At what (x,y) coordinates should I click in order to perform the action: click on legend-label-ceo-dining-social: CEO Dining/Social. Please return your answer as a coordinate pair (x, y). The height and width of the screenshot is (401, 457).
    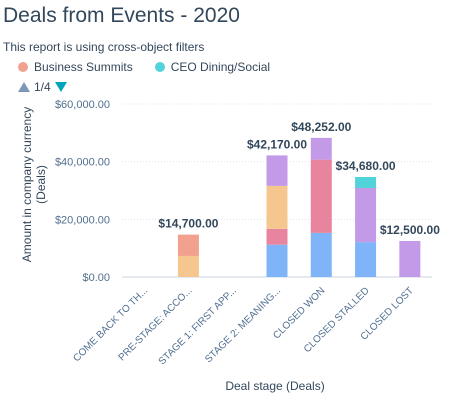
    Looking at the image, I should click on (220, 67).